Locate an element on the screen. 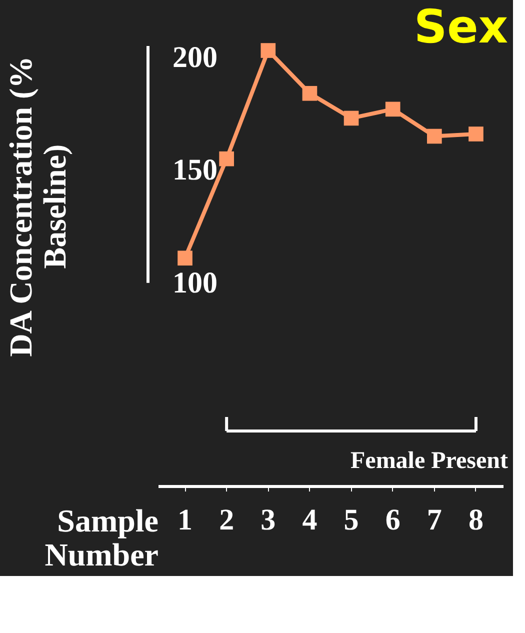  x-tick-label: 5 is located at coordinates (351, 520).